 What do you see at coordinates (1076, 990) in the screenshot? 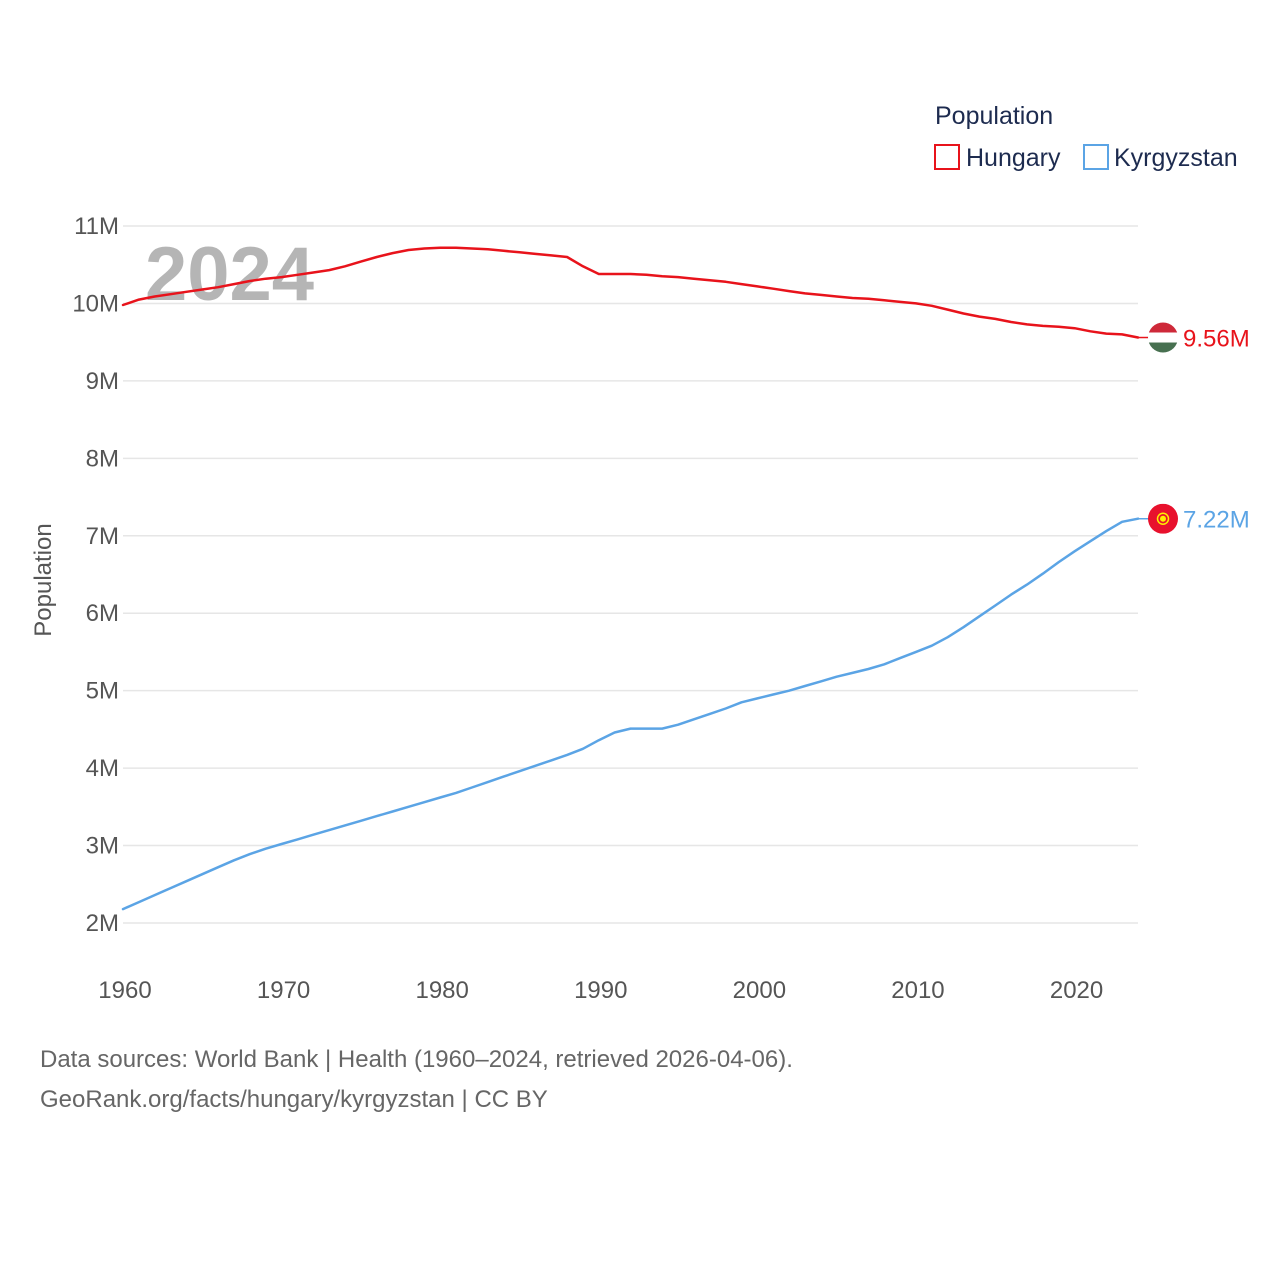
I see `x-tick-label-2020: 2020` at bounding box center [1076, 990].